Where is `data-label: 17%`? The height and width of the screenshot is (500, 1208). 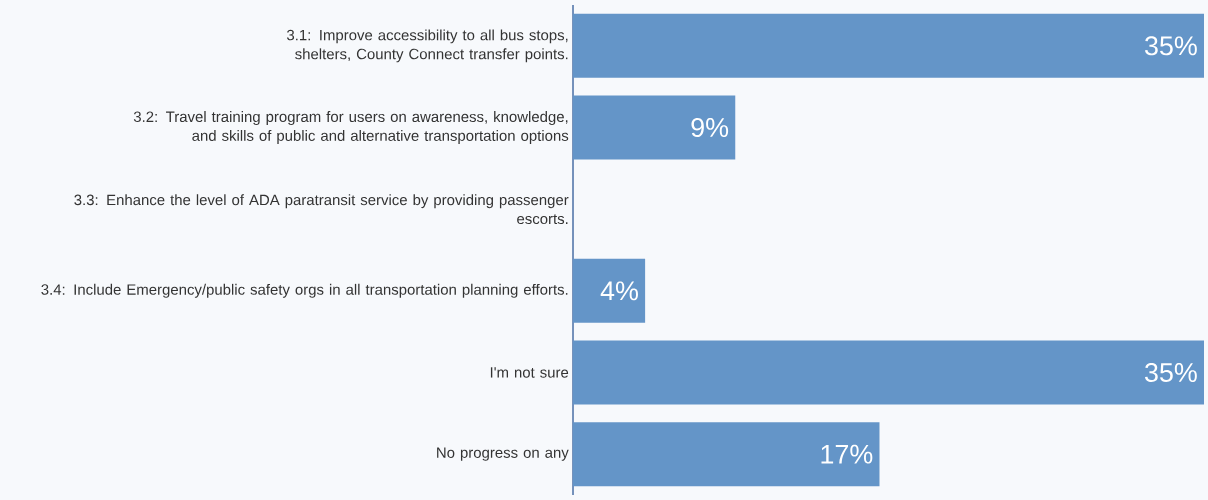
data-label: 17% is located at coordinates (847, 454).